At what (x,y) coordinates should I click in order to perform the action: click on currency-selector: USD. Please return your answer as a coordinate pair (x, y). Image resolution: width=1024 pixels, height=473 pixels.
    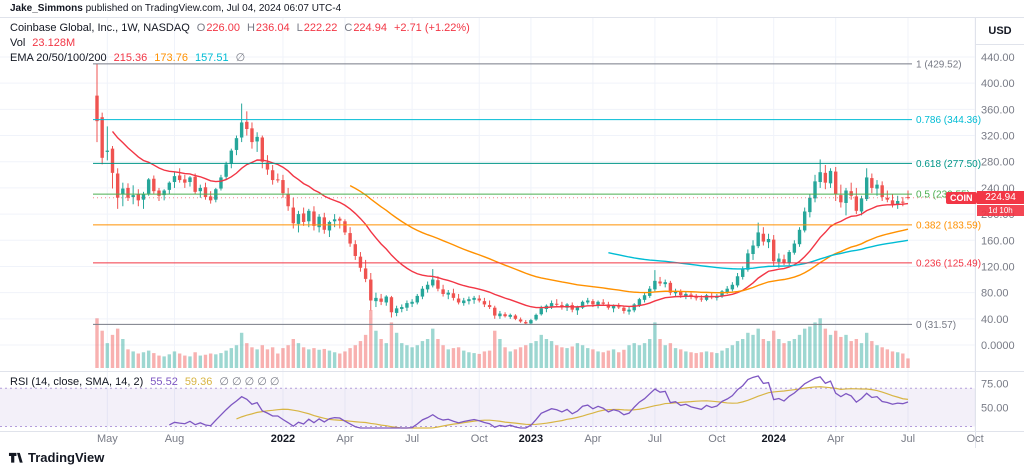
    Looking at the image, I should click on (1000, 31).